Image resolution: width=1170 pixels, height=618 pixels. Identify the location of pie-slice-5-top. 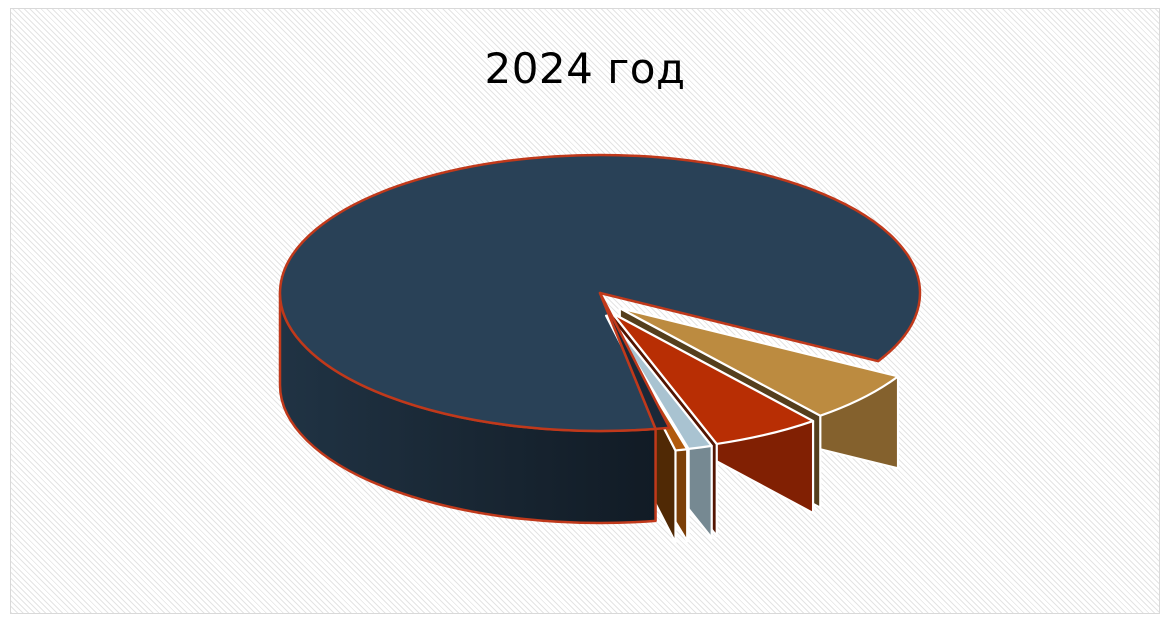
(634, 361).